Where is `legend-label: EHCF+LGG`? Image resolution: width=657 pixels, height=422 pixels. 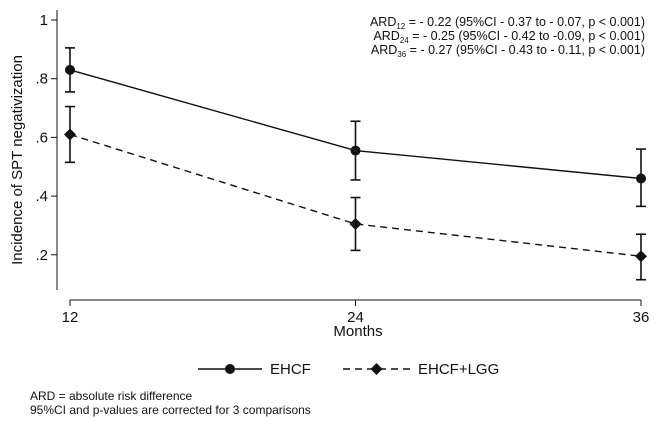 legend-label: EHCF+LGG is located at coordinates (458, 369).